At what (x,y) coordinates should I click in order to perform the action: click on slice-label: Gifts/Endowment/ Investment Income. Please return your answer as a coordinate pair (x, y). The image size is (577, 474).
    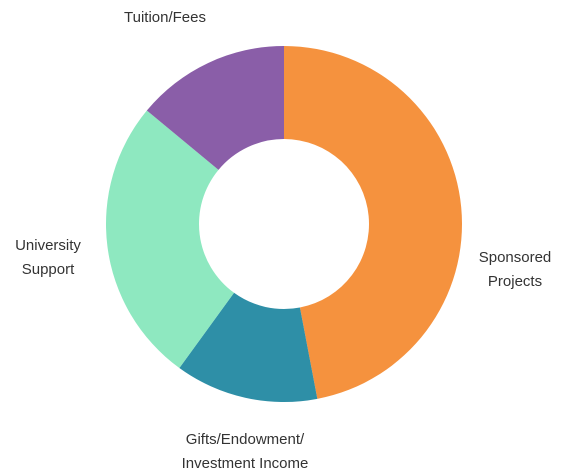
    Looking at the image, I should click on (245, 451).